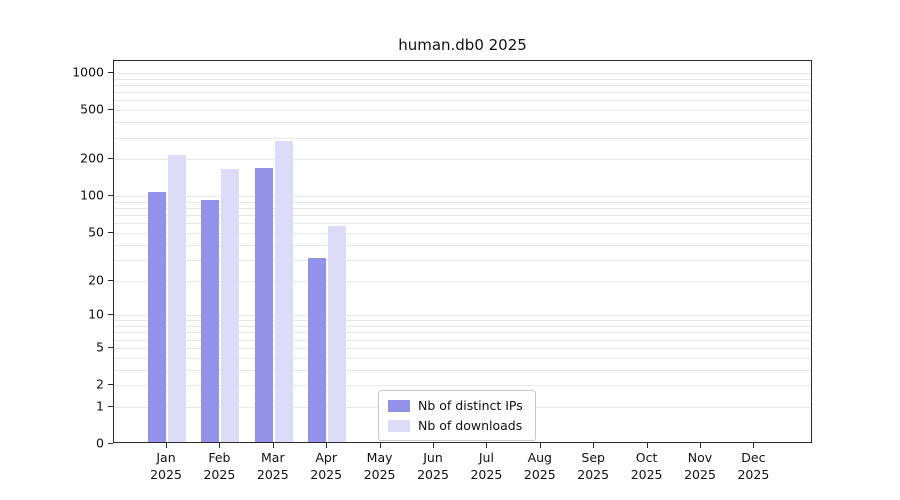 This screenshot has width=900, height=500. I want to click on bar-distinct-ips-jan, so click(157, 316).